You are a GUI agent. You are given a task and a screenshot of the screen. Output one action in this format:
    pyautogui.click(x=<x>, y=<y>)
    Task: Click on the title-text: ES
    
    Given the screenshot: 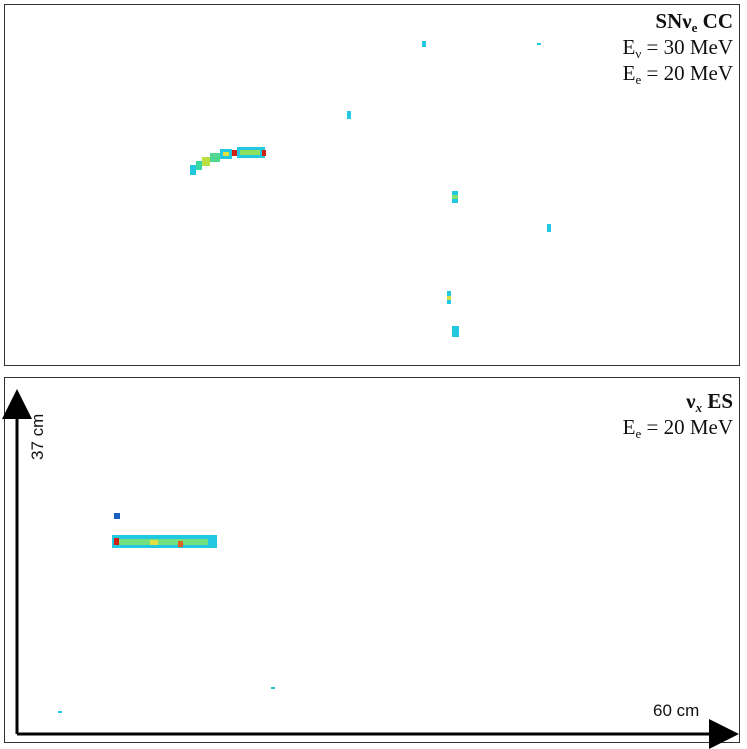 What is the action you would take?
    pyautogui.click(x=717, y=401)
    